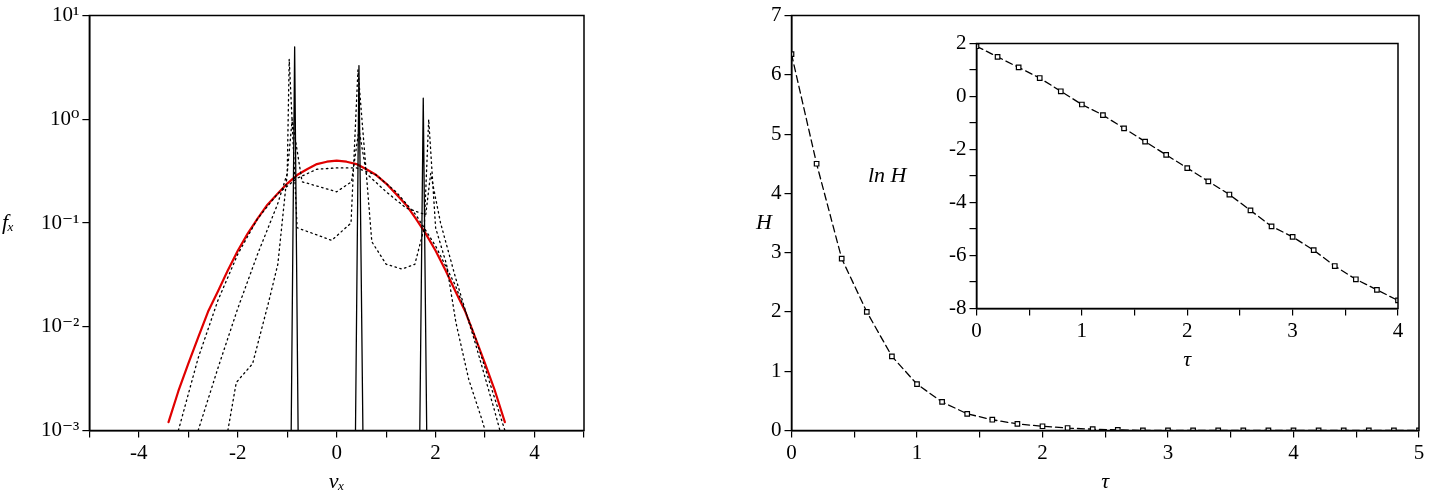  I want to click on y-tick-label: 4, so click(776, 191).